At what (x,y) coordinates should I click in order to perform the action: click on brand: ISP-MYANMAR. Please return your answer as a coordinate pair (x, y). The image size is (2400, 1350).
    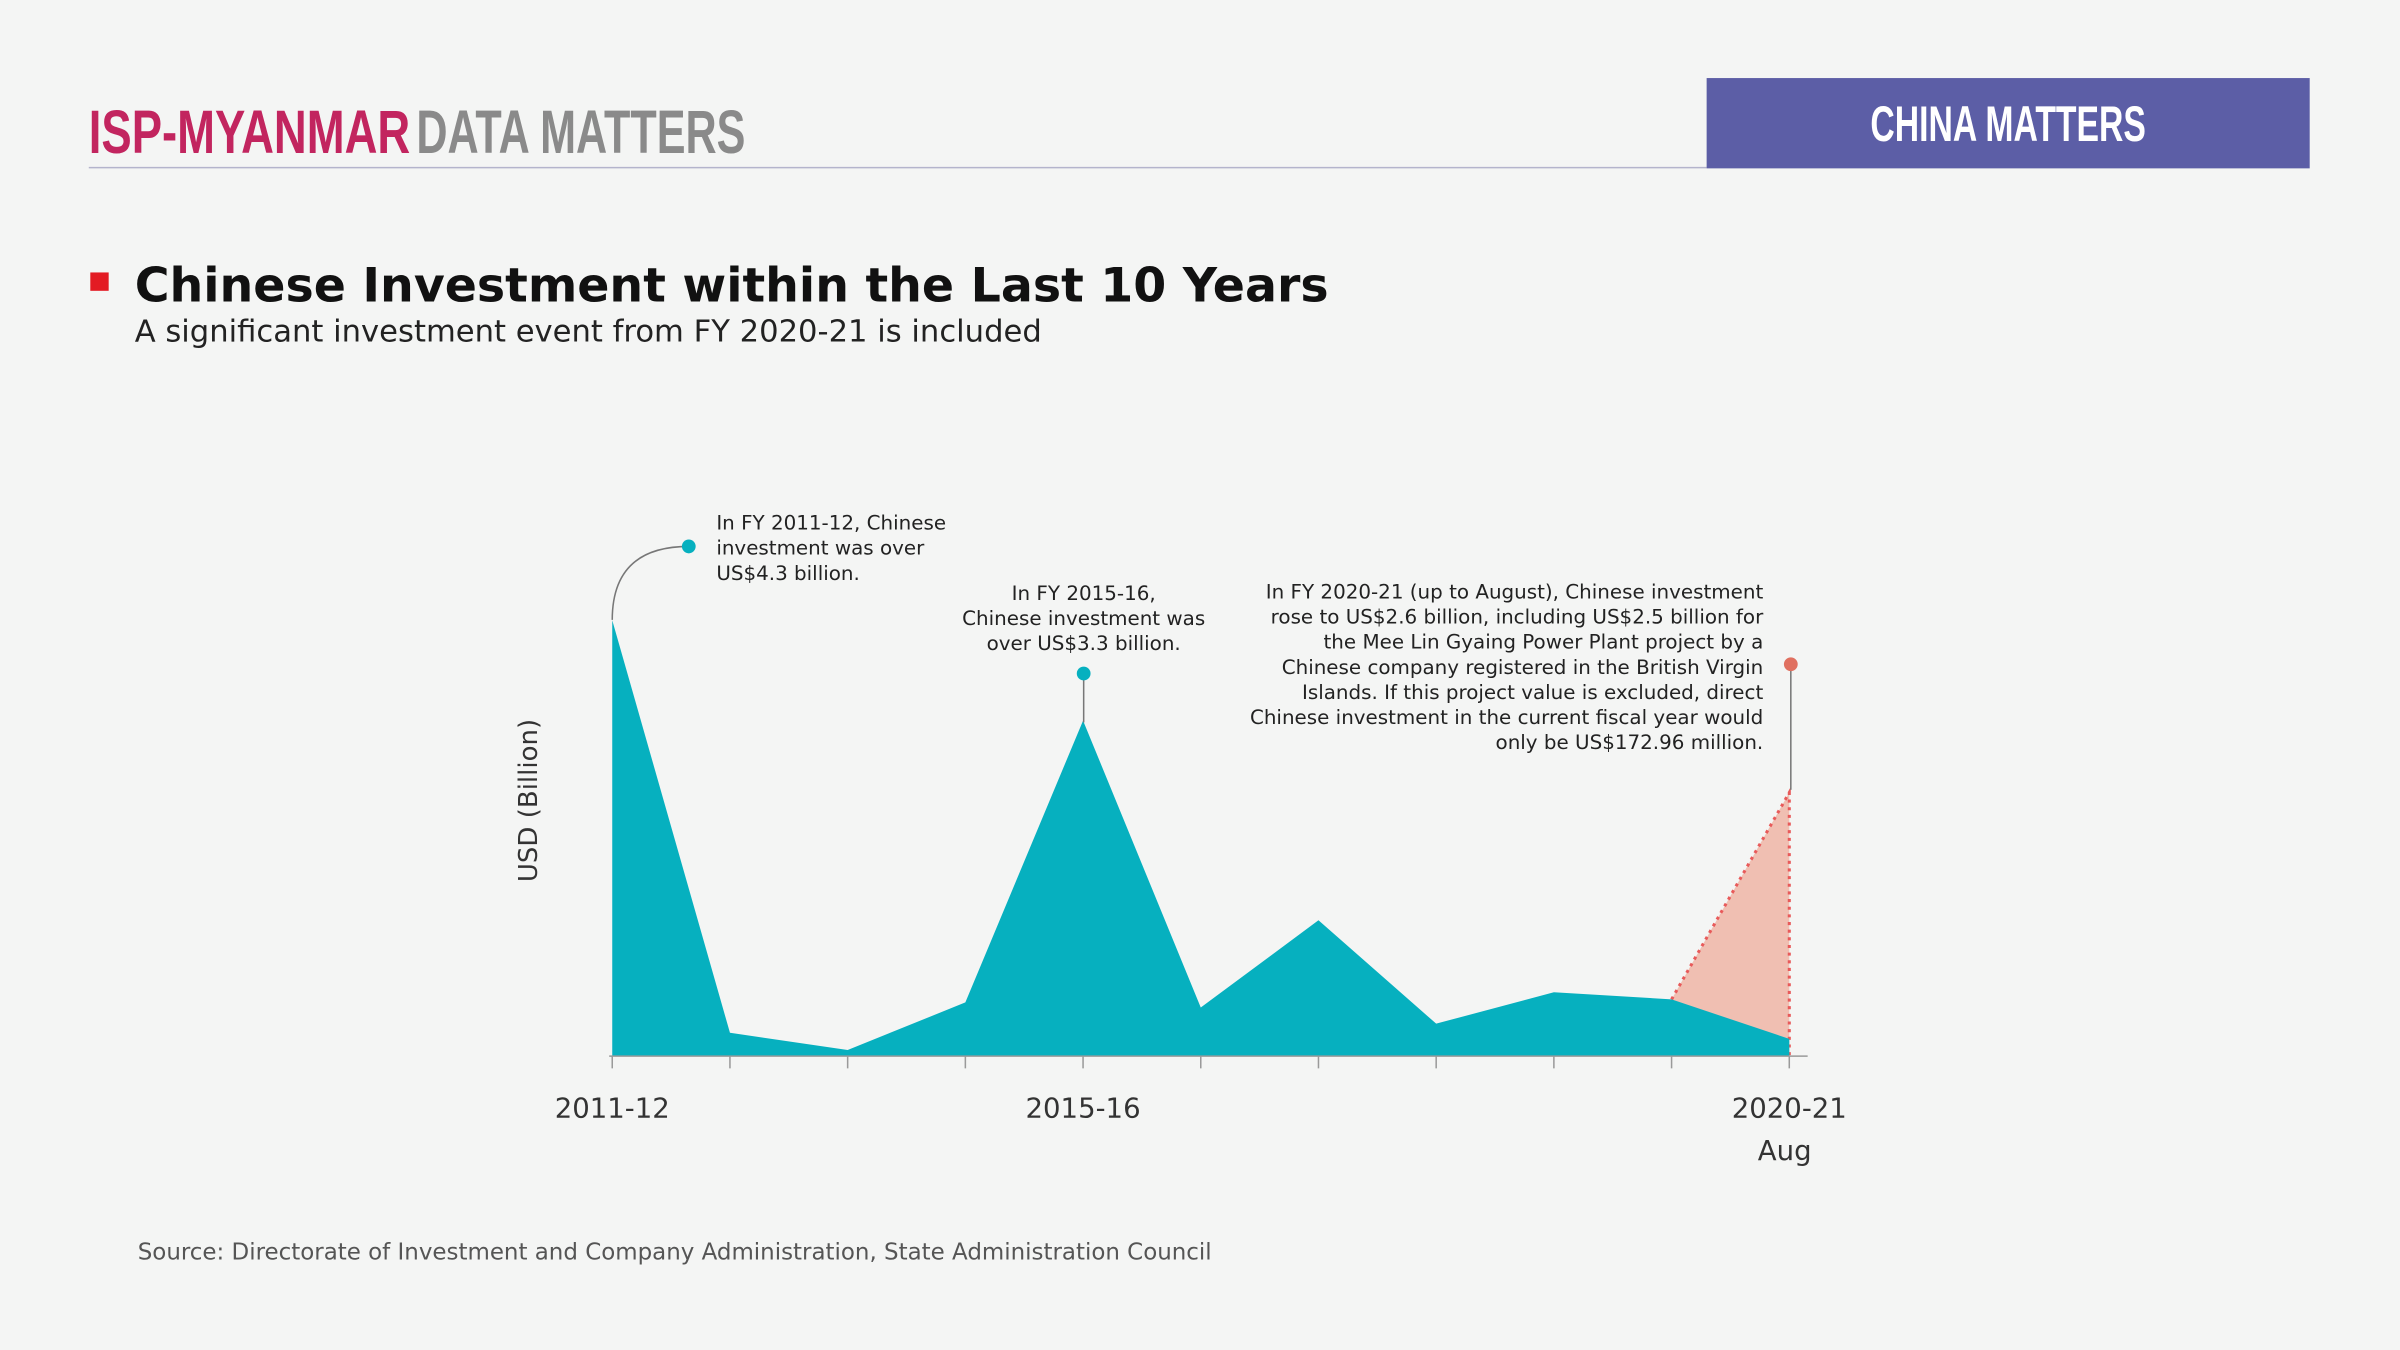
    Looking at the image, I should click on (249, 132).